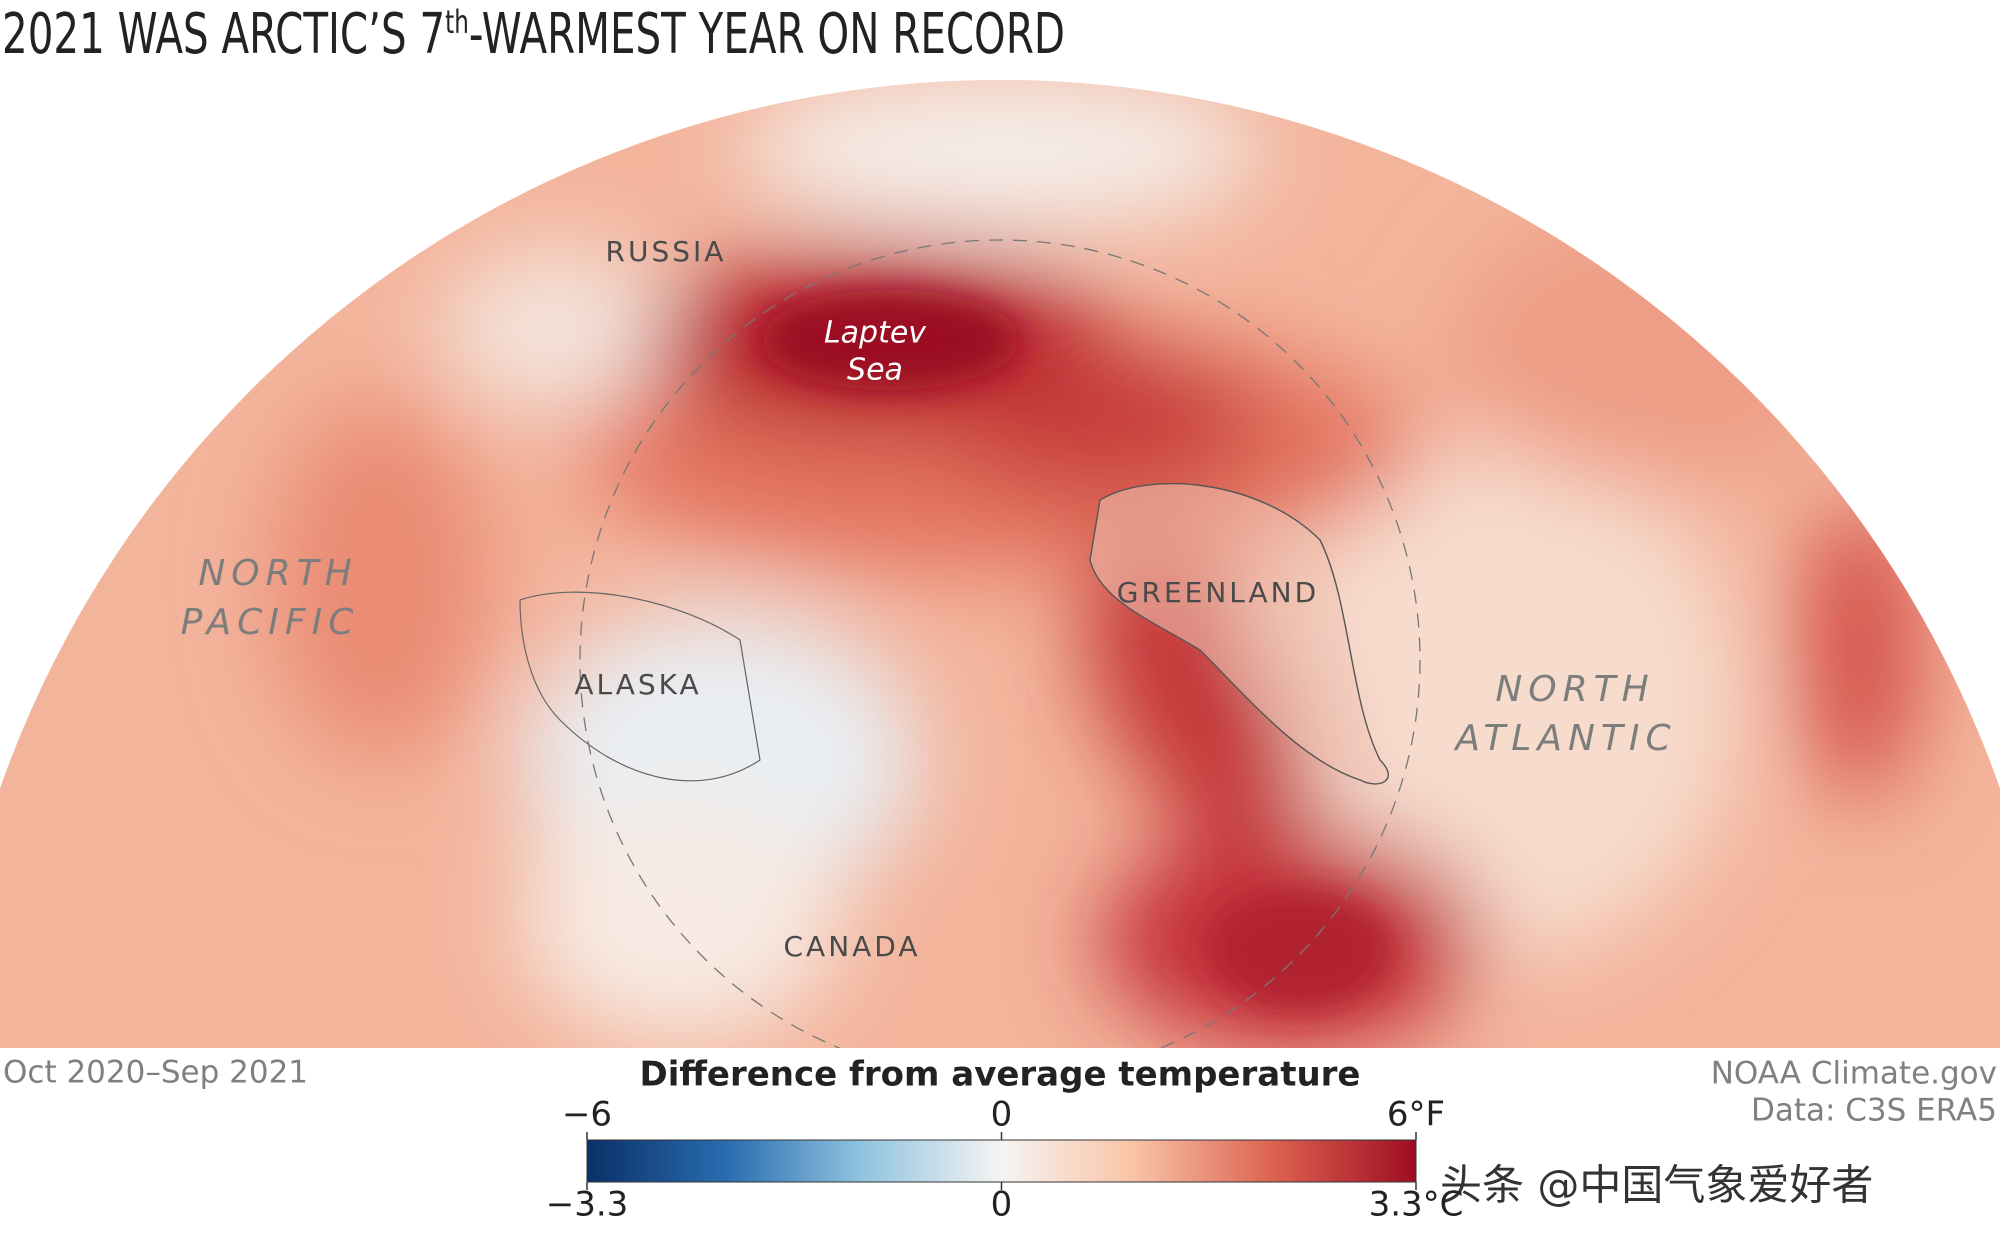 This screenshot has width=2000, height=1252. I want to click on map-label: RUSSIA, so click(666, 251).